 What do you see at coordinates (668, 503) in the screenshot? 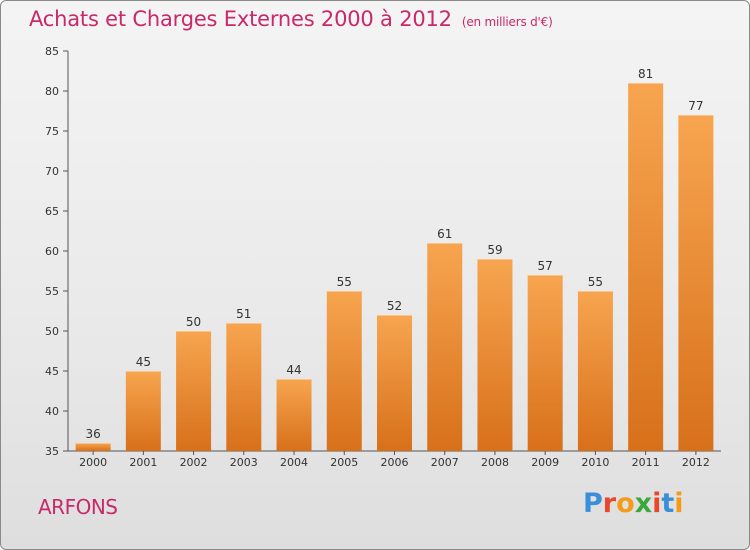
I see `logo-letter: t` at bounding box center [668, 503].